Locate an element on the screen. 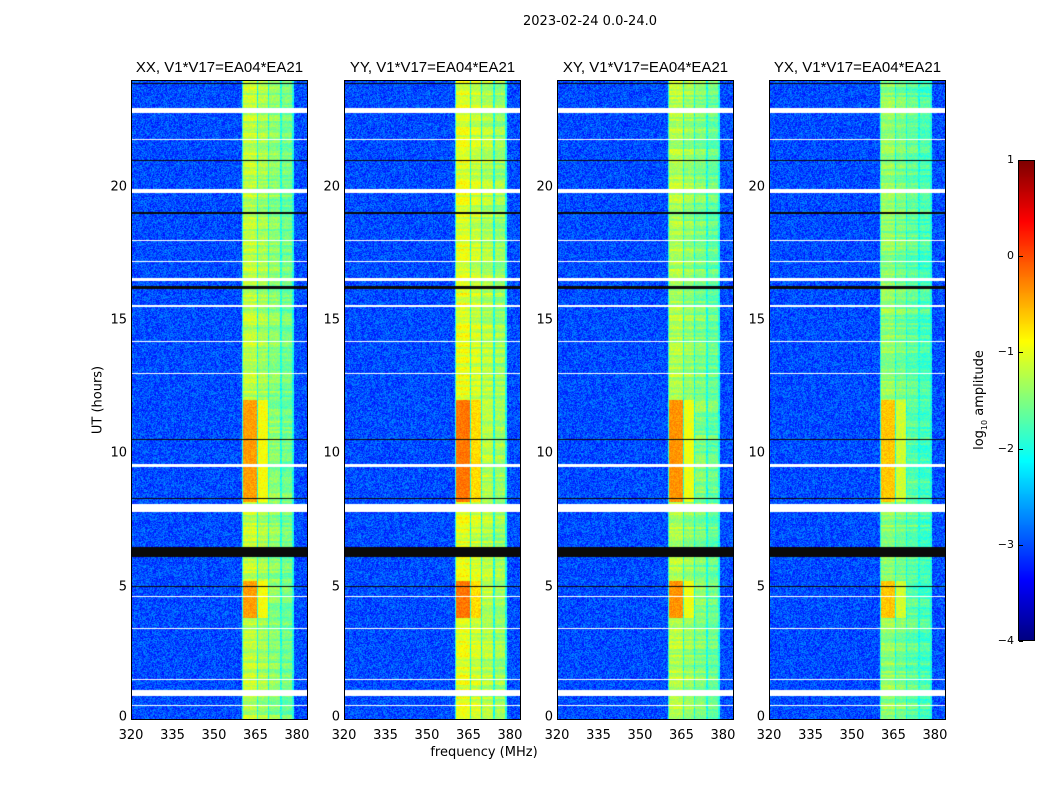  y-axis-label: UT (hours) is located at coordinates (98, 400).